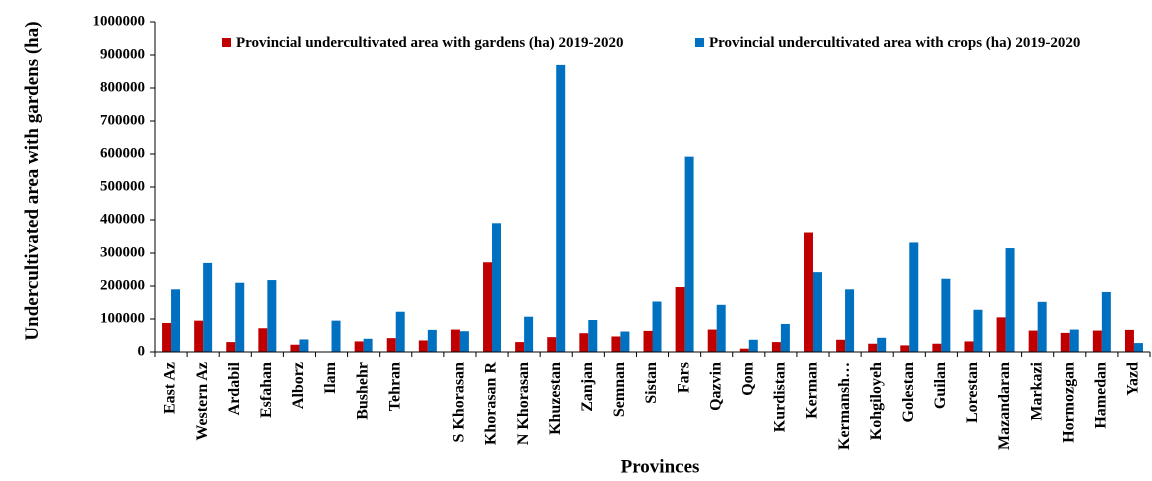 The height and width of the screenshot is (481, 1152). What do you see at coordinates (1068, 402) in the screenshot?
I see `x-tick-label: Hormozgan` at bounding box center [1068, 402].